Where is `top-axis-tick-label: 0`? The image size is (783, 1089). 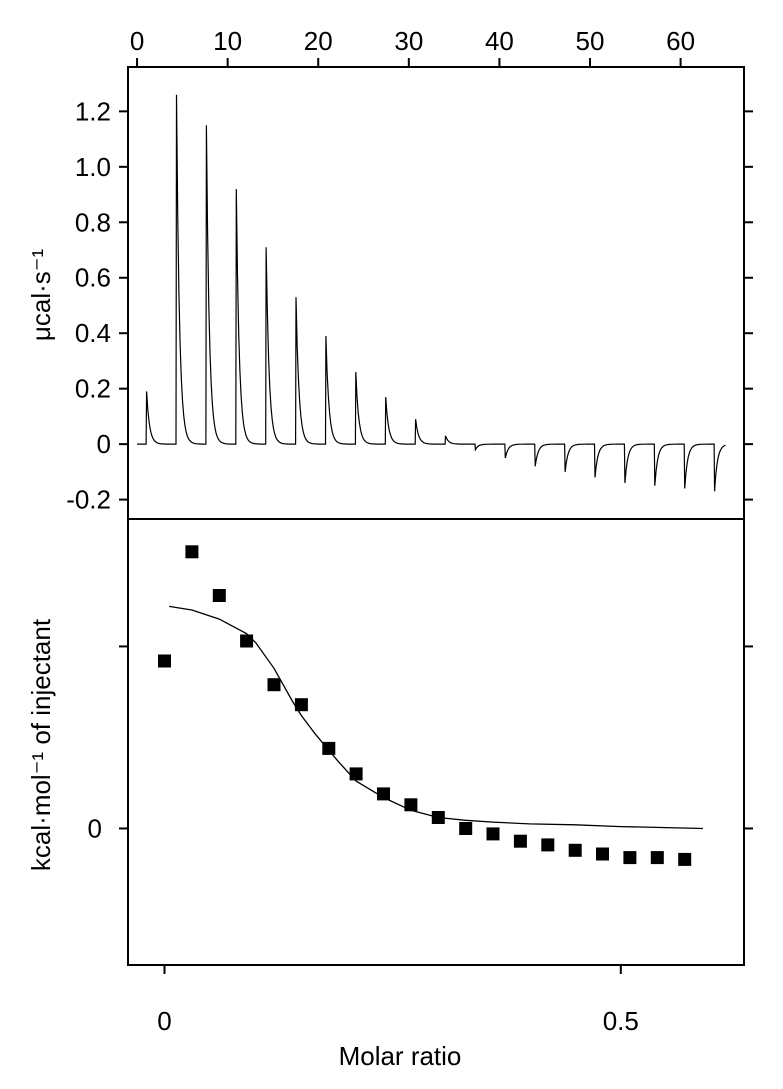
top-axis-tick-label: 0 is located at coordinates (137, 41).